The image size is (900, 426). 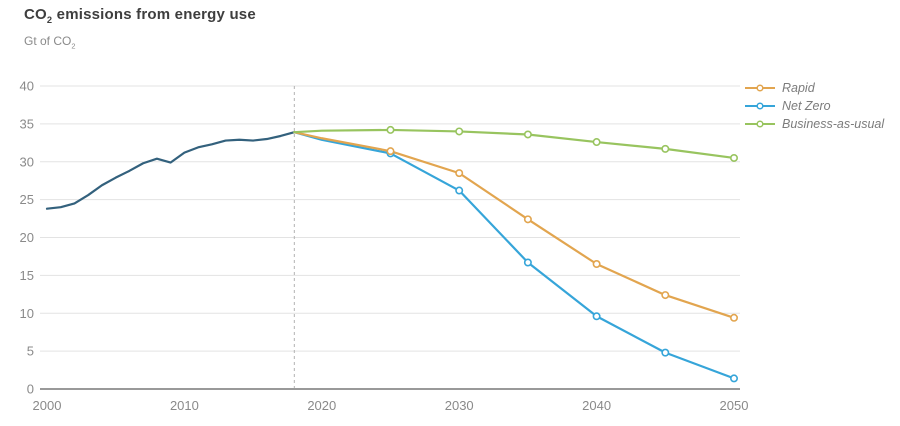 I want to click on x-tick-label: 2050, so click(x=734, y=405).